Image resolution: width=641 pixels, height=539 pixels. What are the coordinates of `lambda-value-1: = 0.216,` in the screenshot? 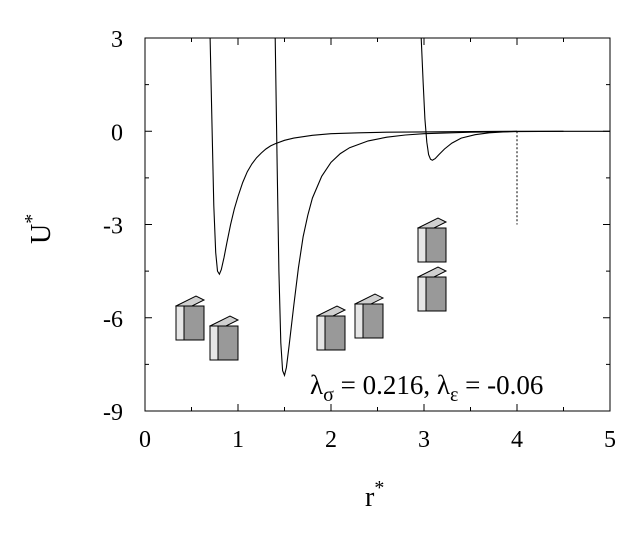 It's located at (385, 385).